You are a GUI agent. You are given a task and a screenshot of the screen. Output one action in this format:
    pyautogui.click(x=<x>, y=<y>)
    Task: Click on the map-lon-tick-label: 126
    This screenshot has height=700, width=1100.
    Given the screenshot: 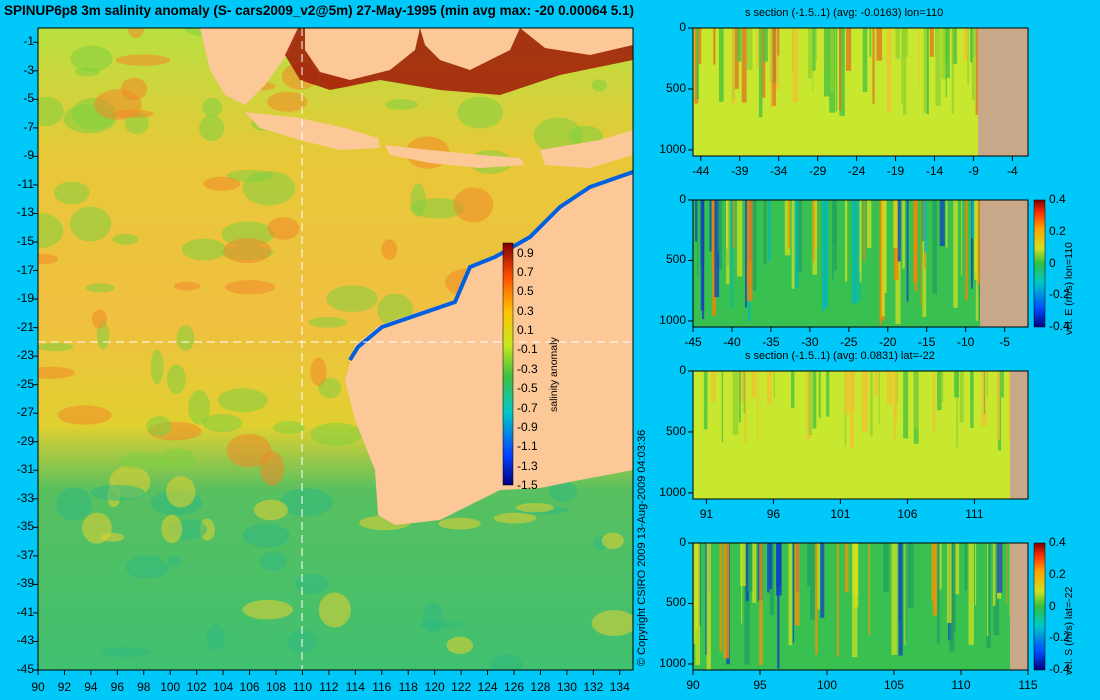 What is the action you would take?
    pyautogui.click(x=514, y=687)
    